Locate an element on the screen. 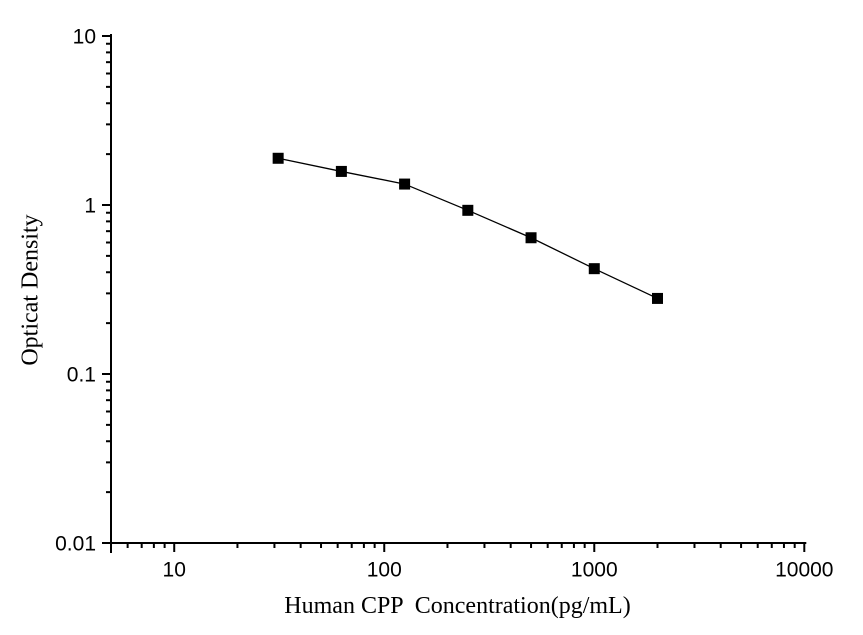 The image size is (863, 635). y-tick-label: 0.1 is located at coordinates (81, 375).